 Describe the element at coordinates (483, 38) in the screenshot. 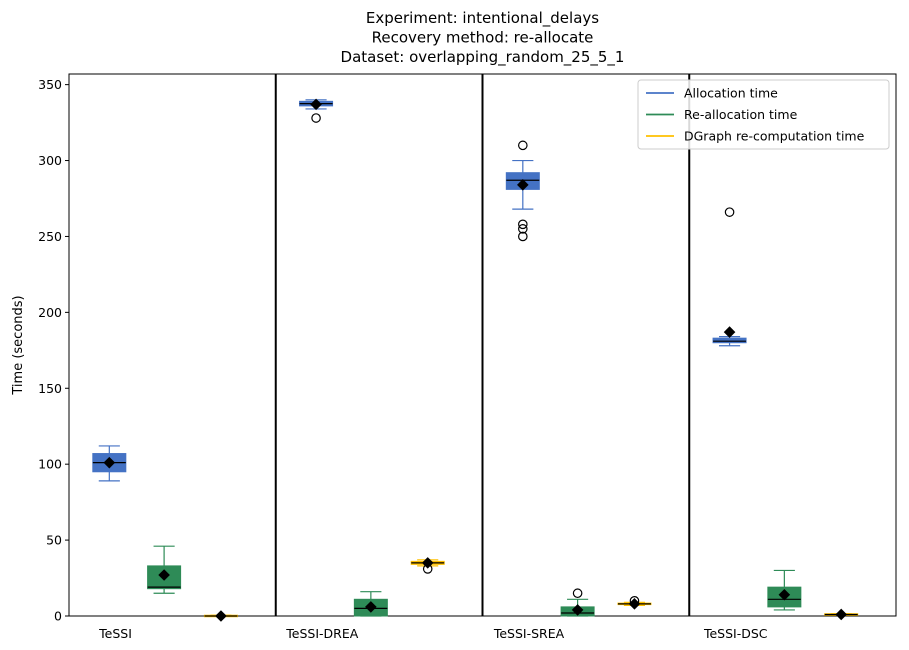

I see `title-line: Recovery method: re-allocate` at that location.